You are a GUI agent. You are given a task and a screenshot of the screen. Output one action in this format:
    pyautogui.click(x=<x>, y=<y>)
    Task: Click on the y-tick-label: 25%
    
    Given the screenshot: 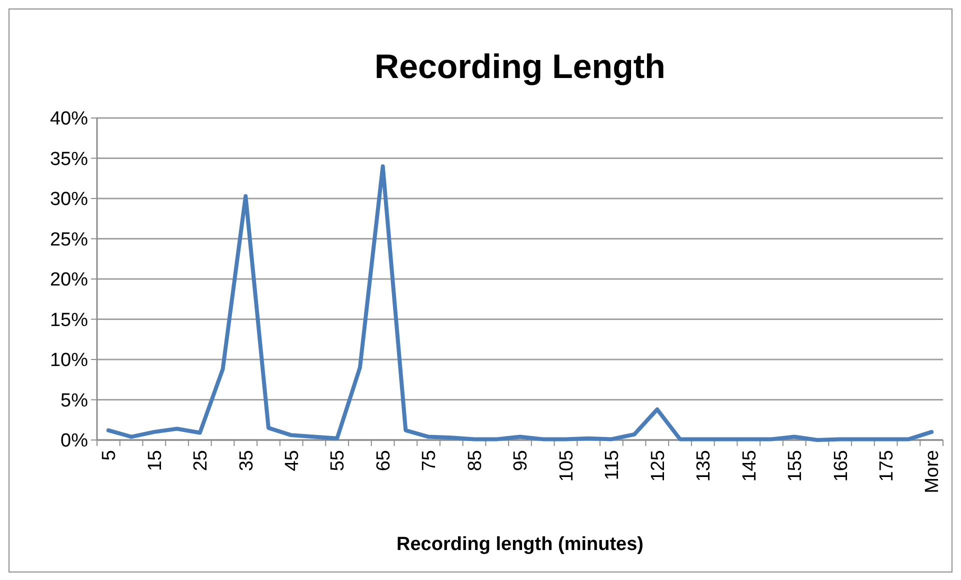 What is the action you would take?
    pyautogui.click(x=69, y=239)
    